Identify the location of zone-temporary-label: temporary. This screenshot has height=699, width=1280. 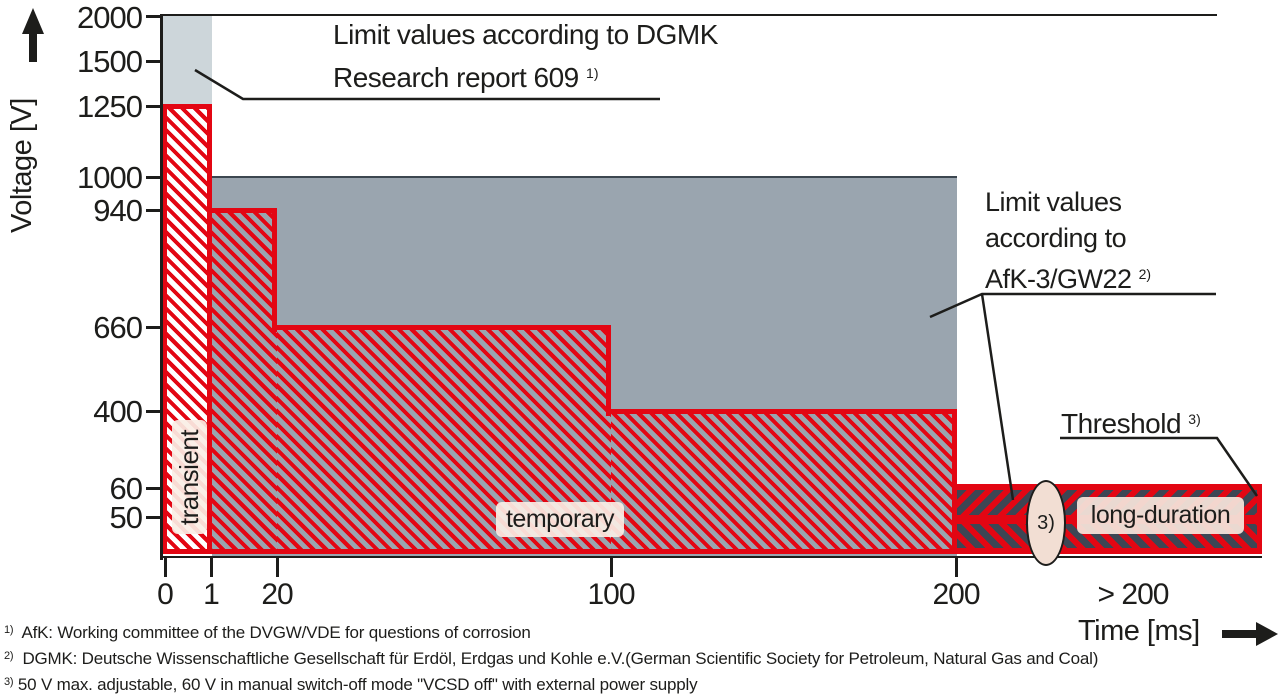
(560, 519).